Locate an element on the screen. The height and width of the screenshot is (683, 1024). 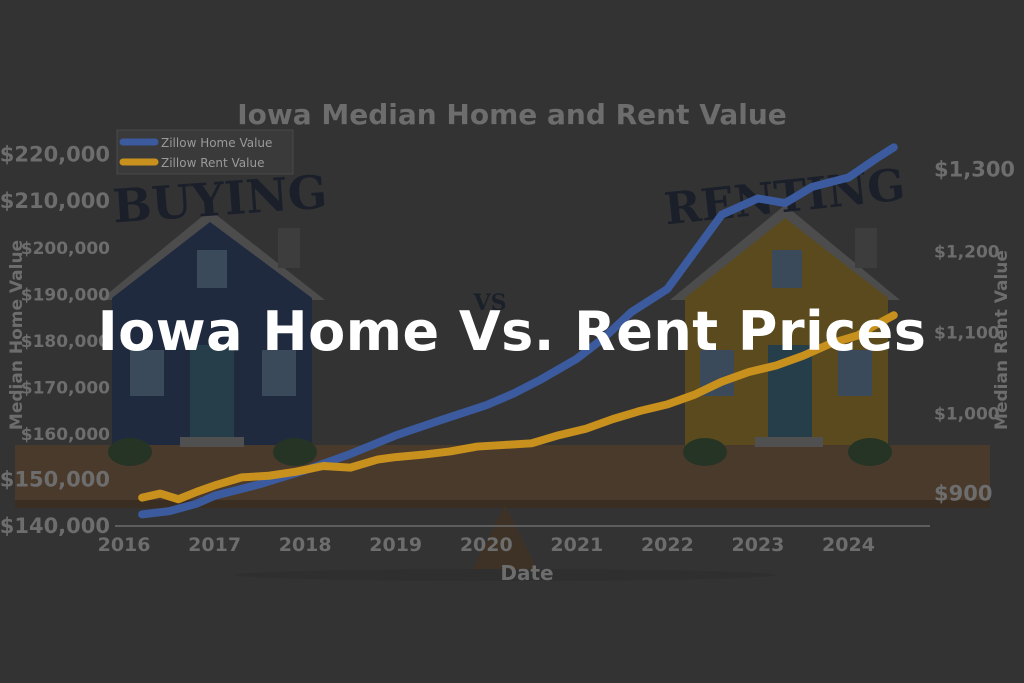
blue-house is located at coordinates (212, 338).